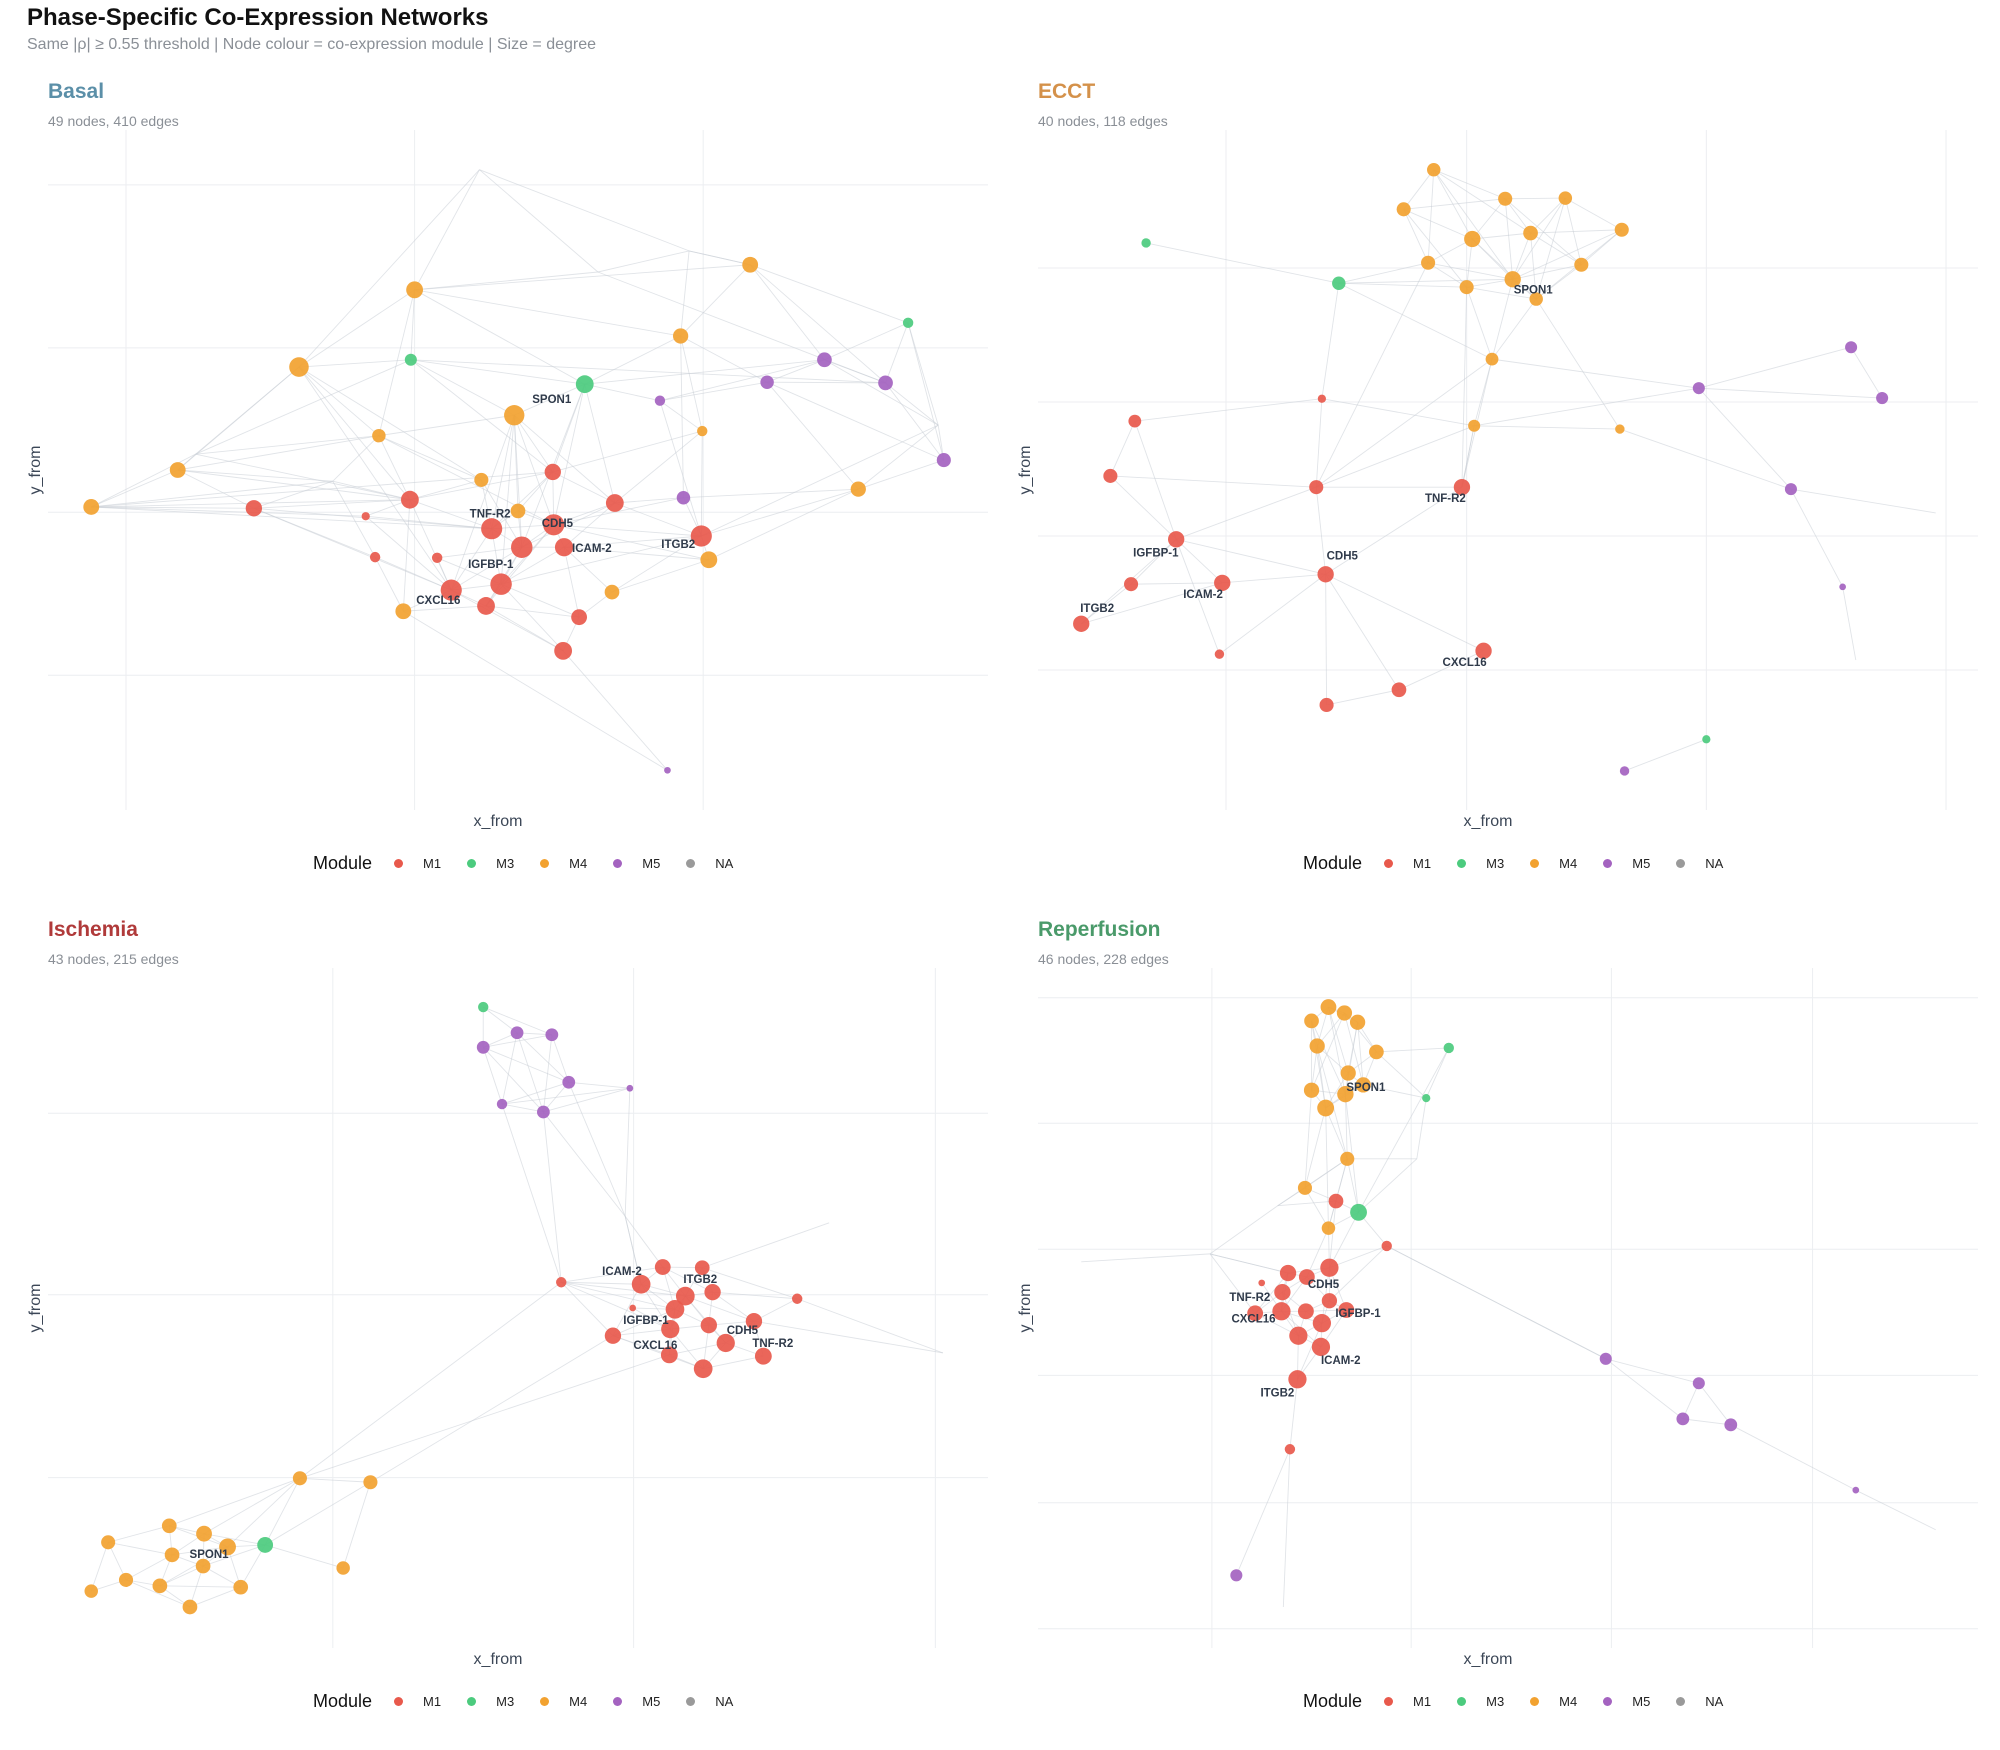 Image resolution: width=2000 pixels, height=1750 pixels. Describe the element at coordinates (1277, 1393) in the screenshot. I see `node-label: ITGB2` at that location.